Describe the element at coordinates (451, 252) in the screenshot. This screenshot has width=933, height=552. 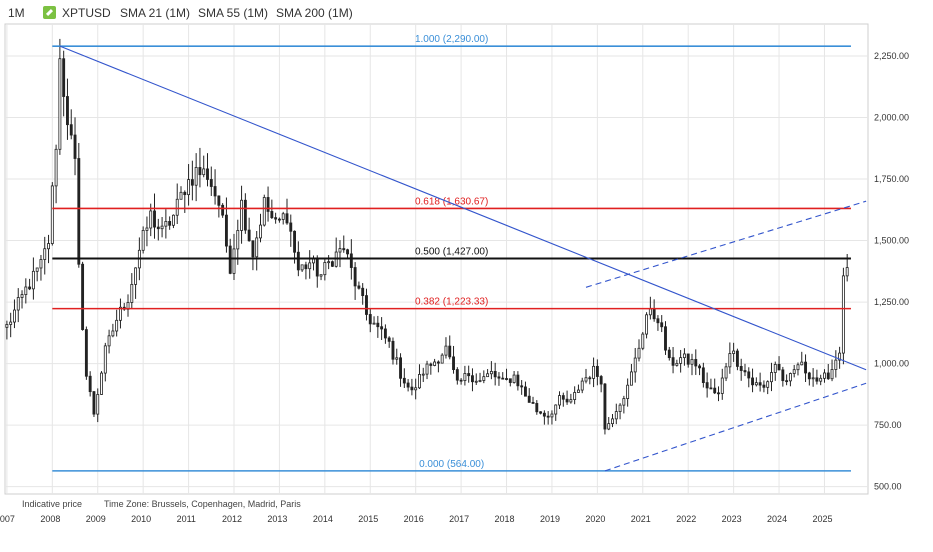
I see `fib-level-label: 0.500 (1,427.00)` at that location.